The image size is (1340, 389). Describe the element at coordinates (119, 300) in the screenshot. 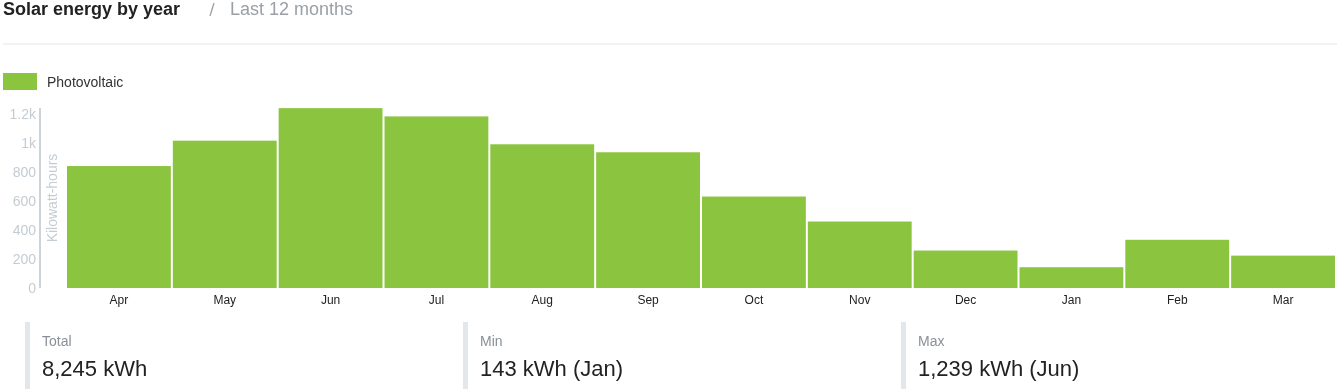

I see `x-tick-label: Apr` at that location.